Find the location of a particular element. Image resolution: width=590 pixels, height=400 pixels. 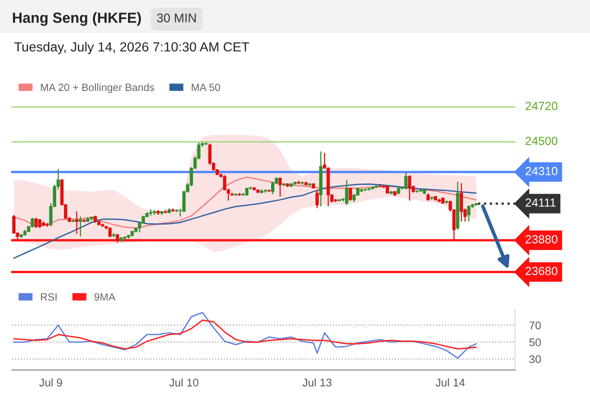

chart-title: Hang Seng (HKFE) is located at coordinates (76, 19).